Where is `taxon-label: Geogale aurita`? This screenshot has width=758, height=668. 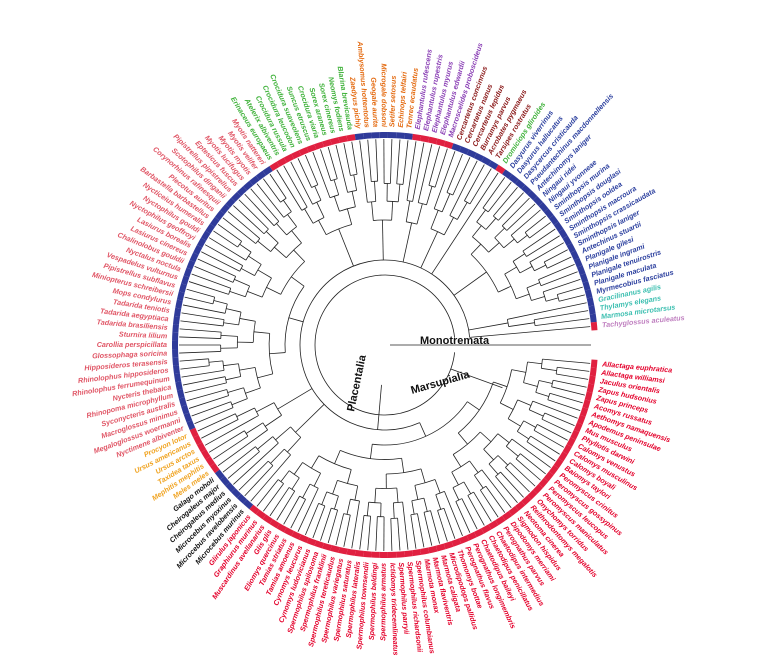
taxon-label: Geogale aurita is located at coordinates (374, 102).